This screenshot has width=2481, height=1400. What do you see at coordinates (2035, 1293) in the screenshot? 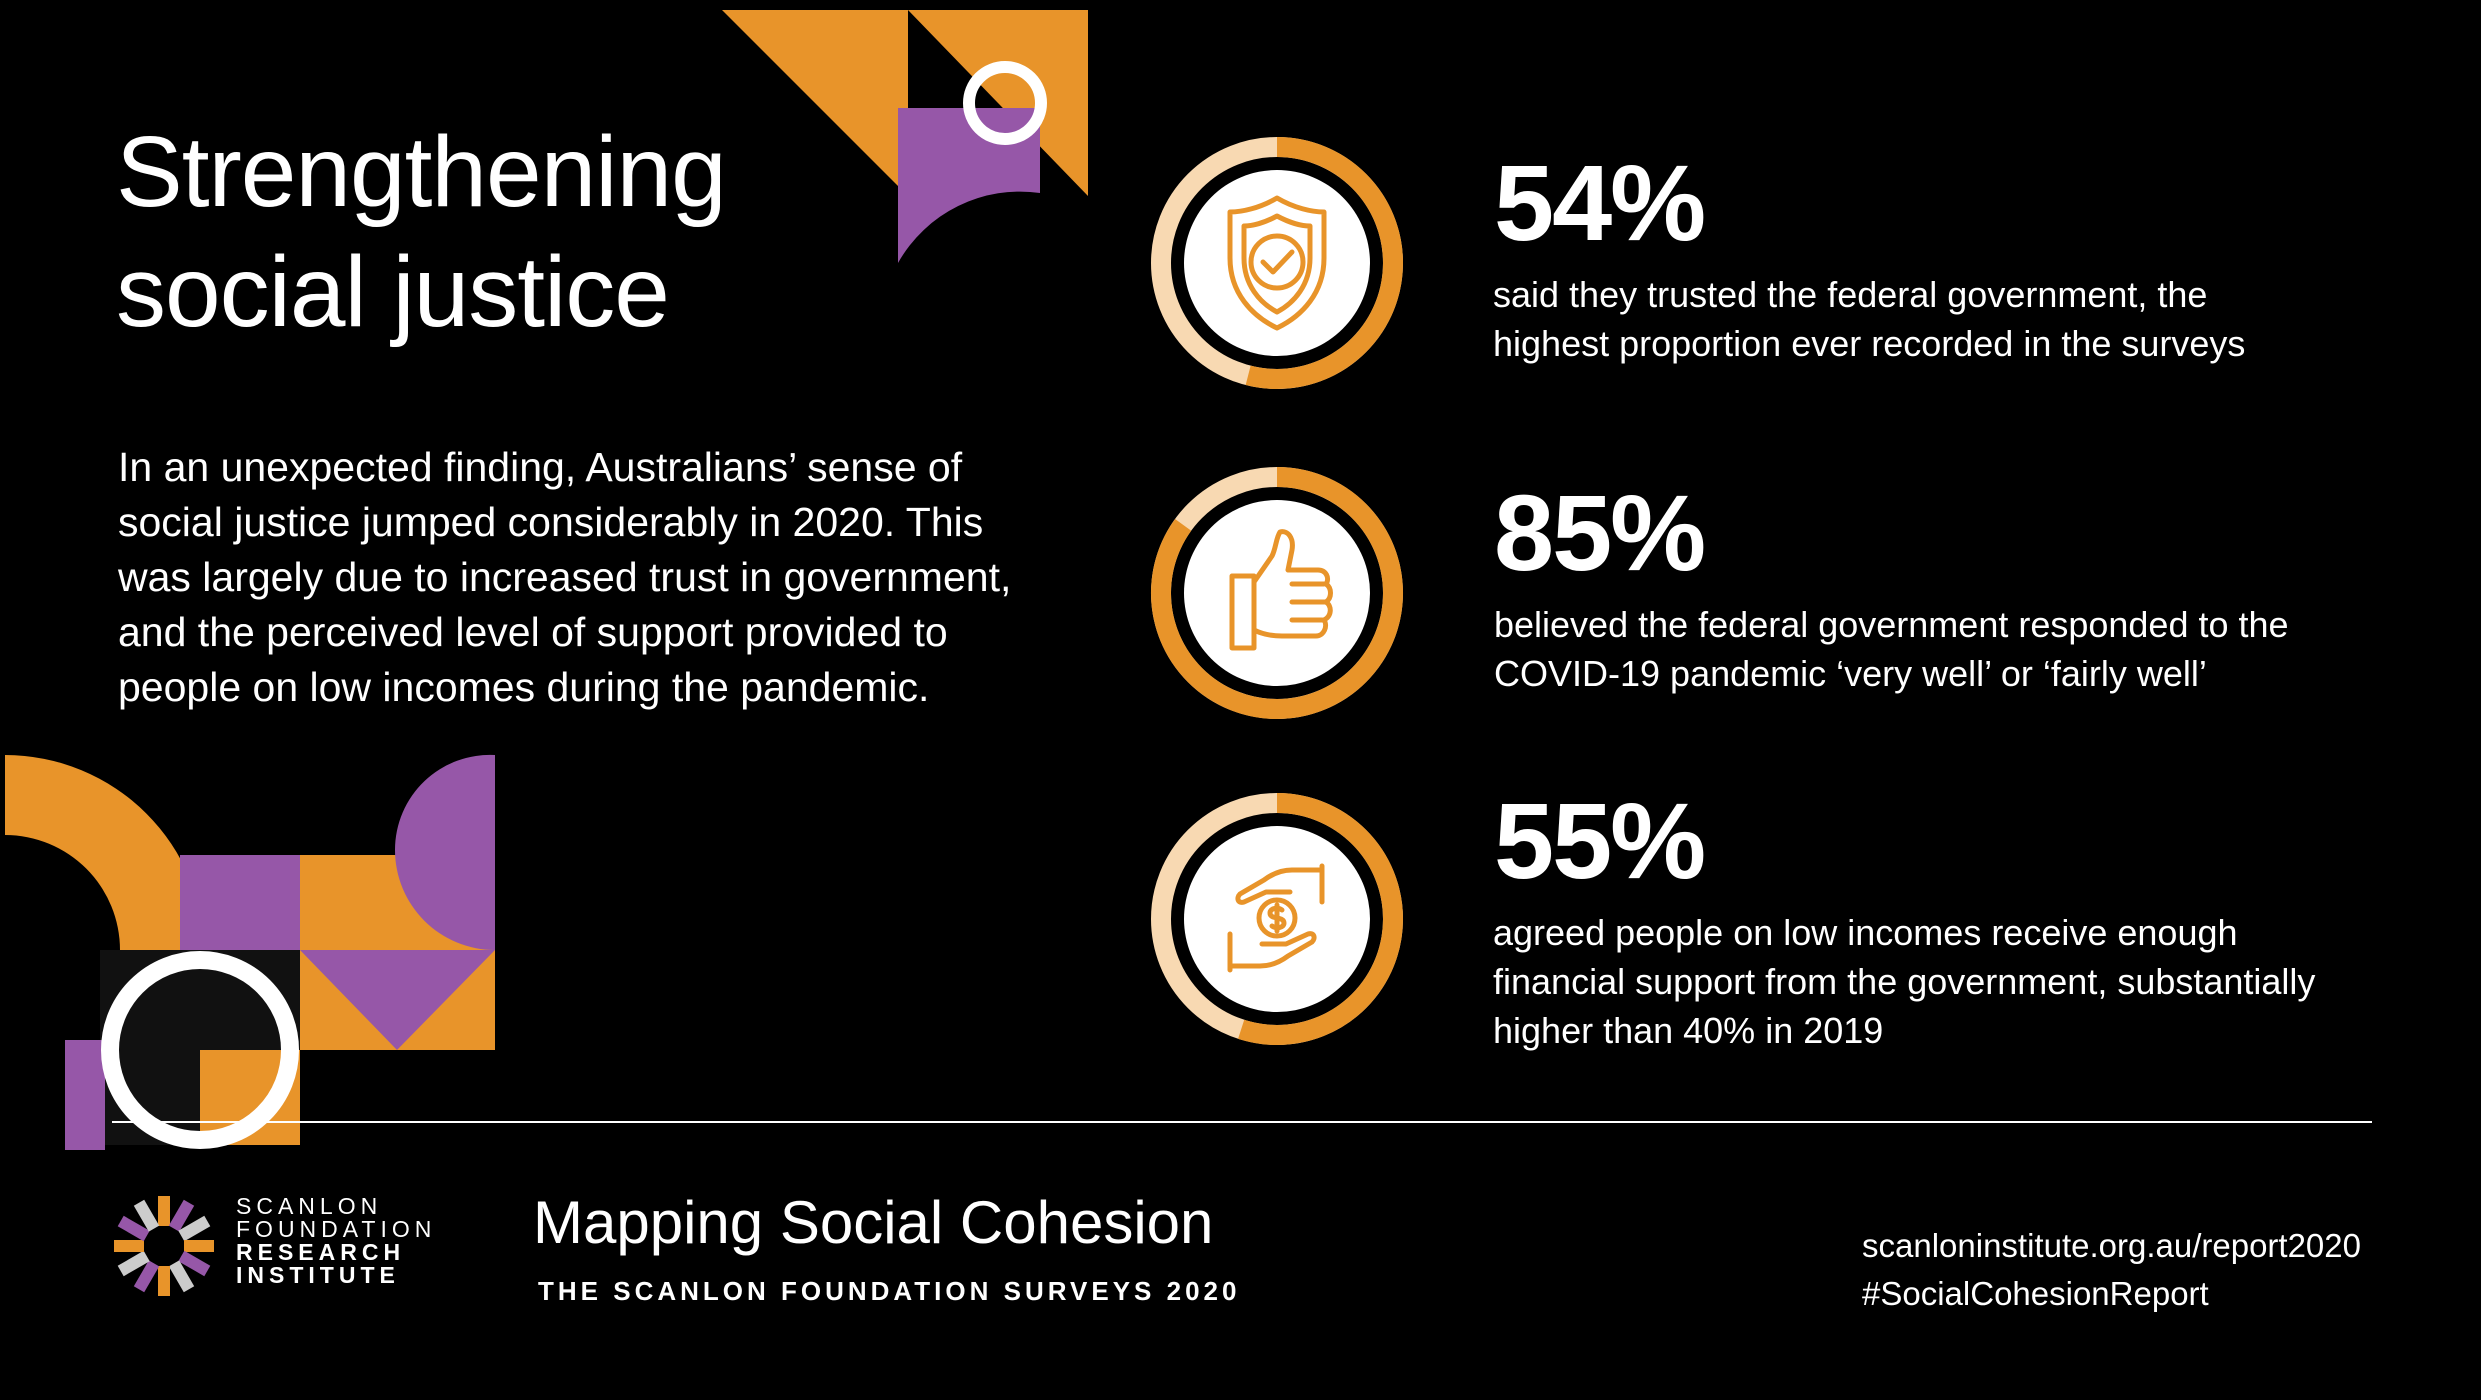
I see `hashtag-link: #SocialCohesionReport` at bounding box center [2035, 1293].